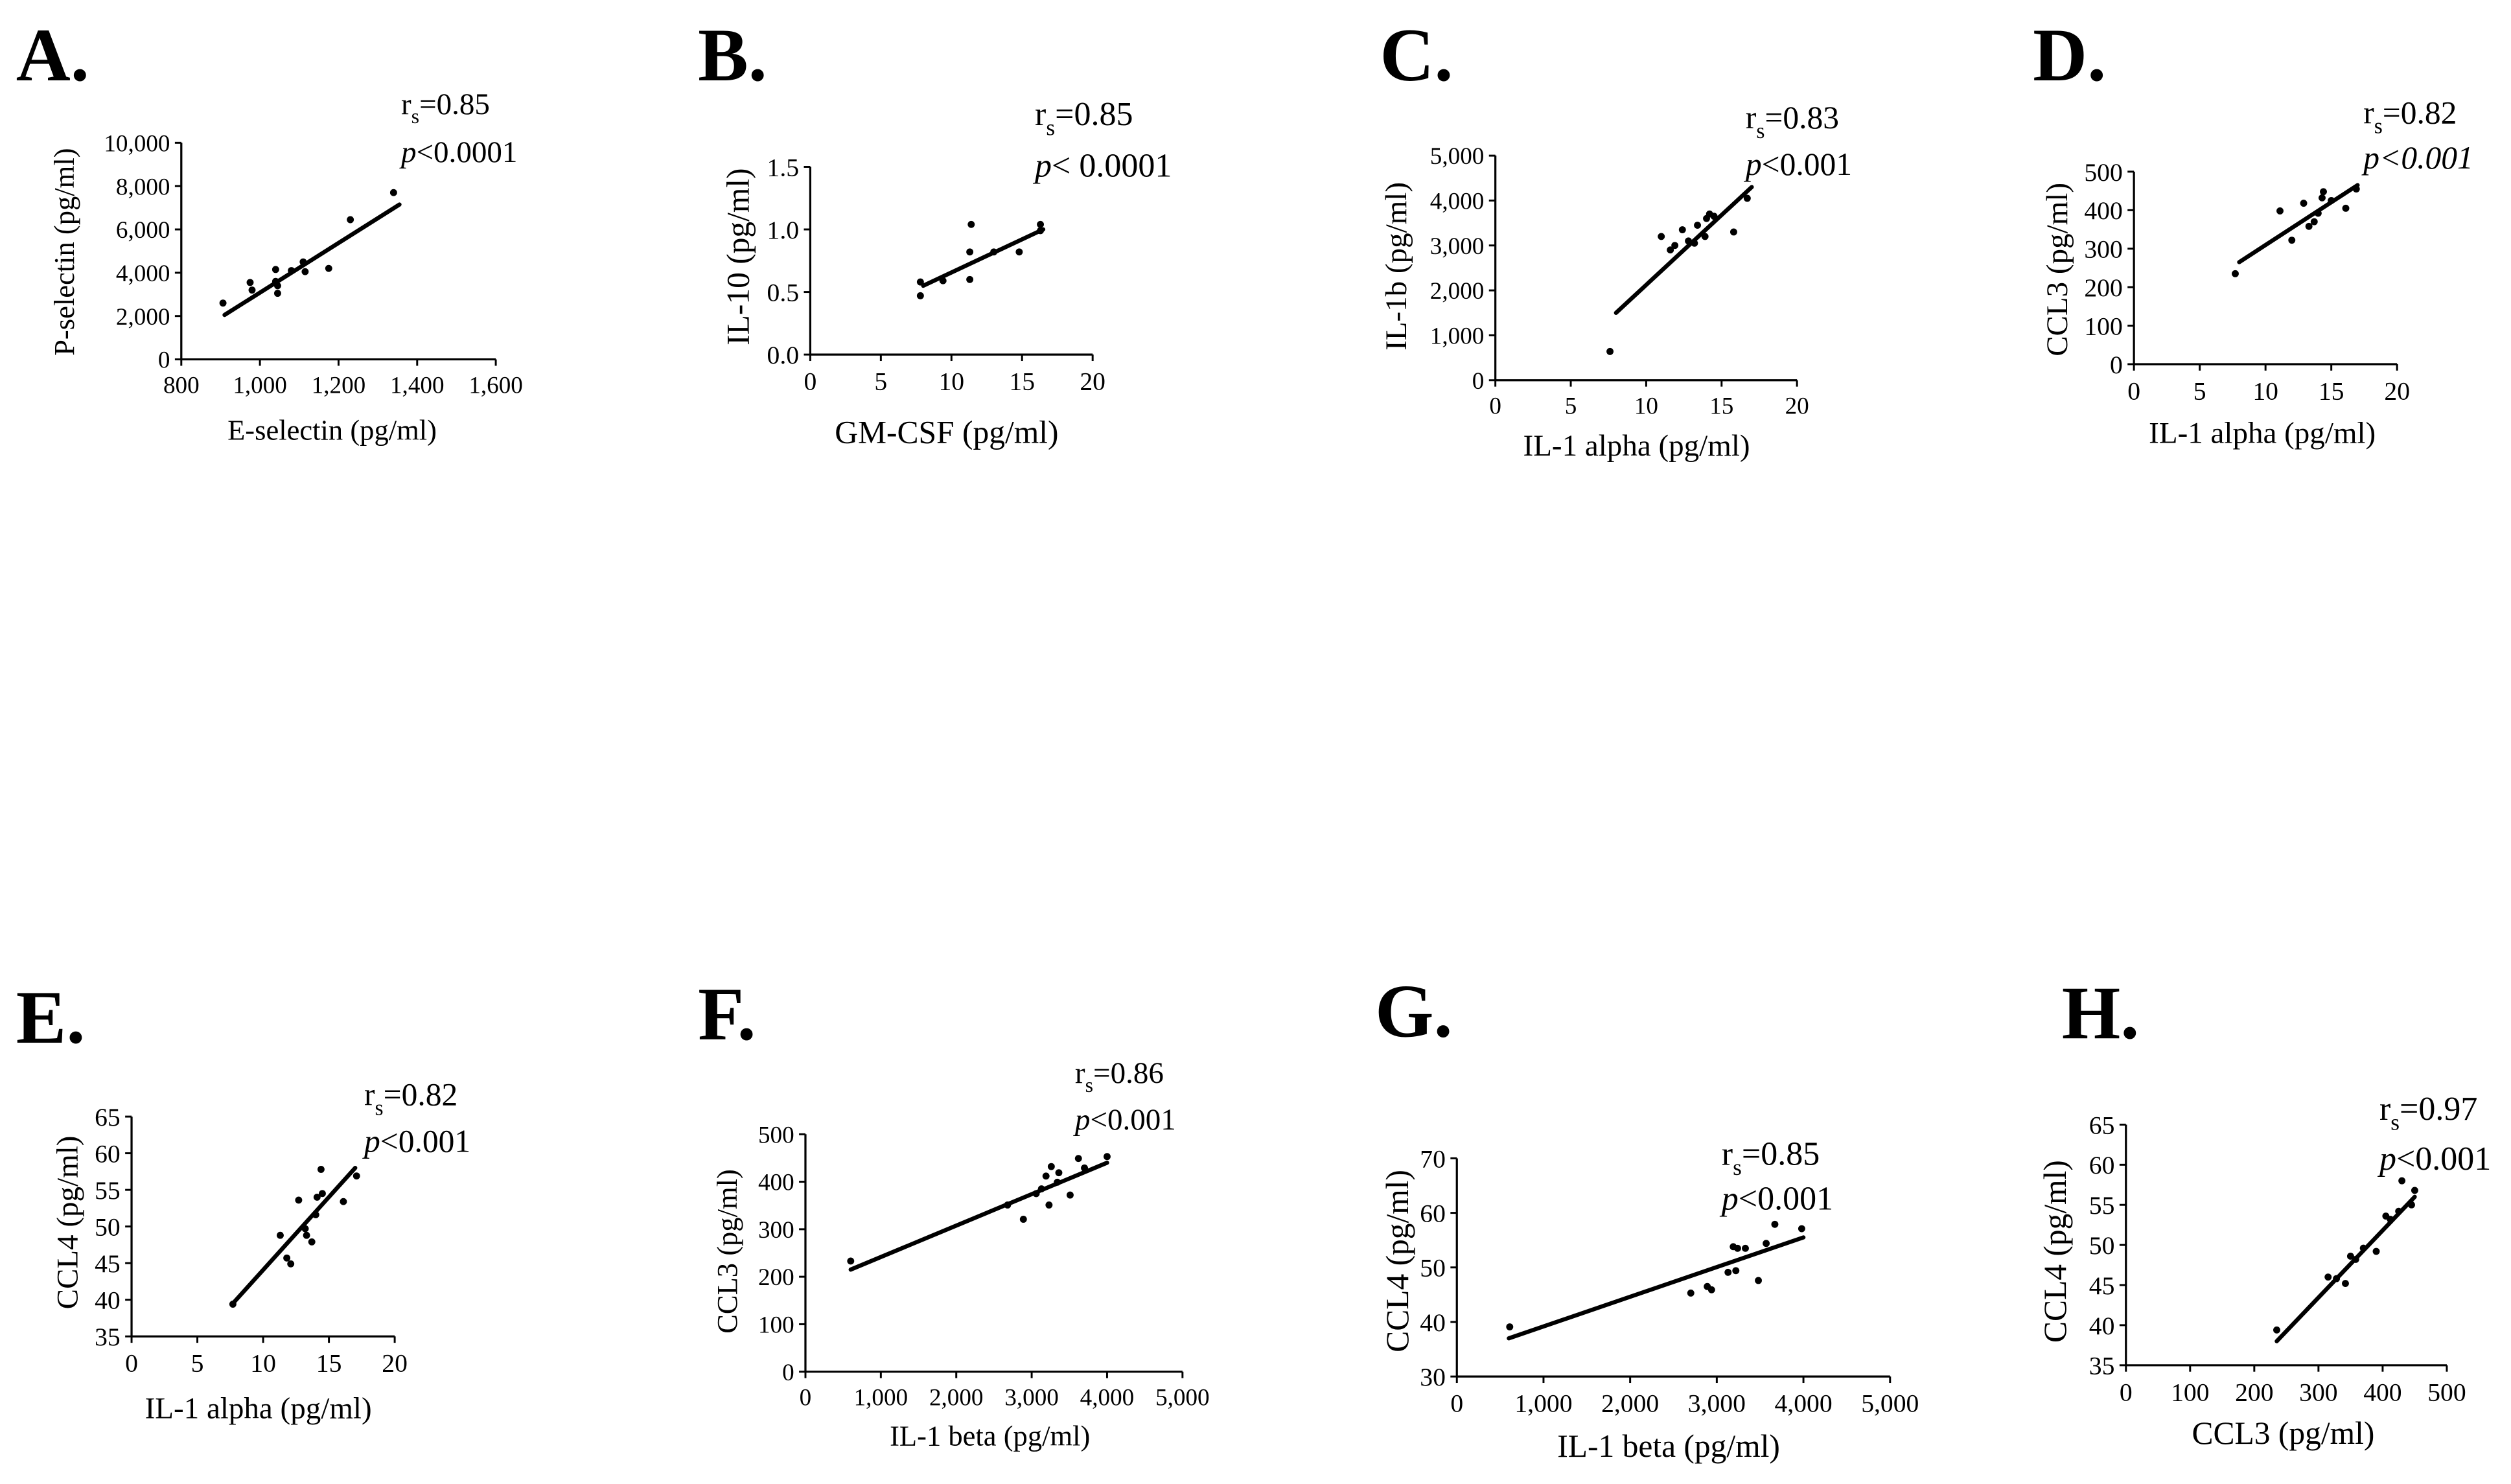 The image size is (2511, 1484). What do you see at coordinates (783, 167) in the screenshot?
I see `y-tick-label: 1.5` at bounding box center [783, 167].